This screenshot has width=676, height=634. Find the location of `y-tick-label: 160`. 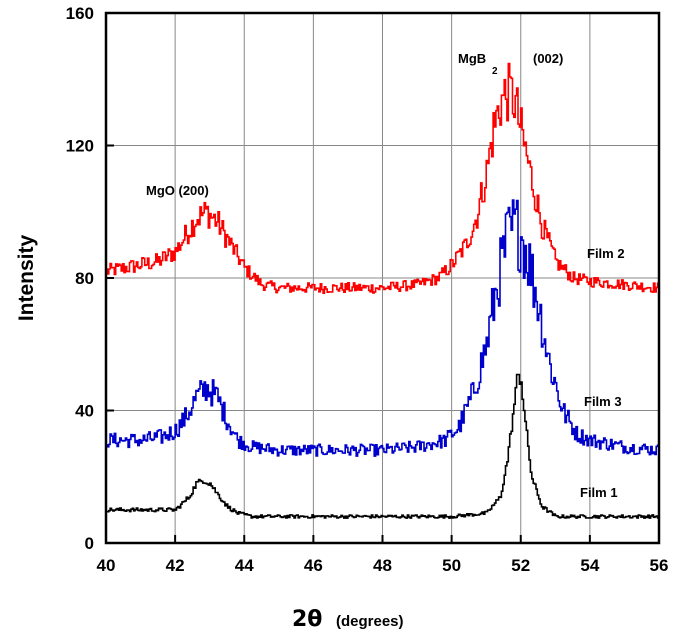

y-tick-label: 160 is located at coordinates (80, 13).